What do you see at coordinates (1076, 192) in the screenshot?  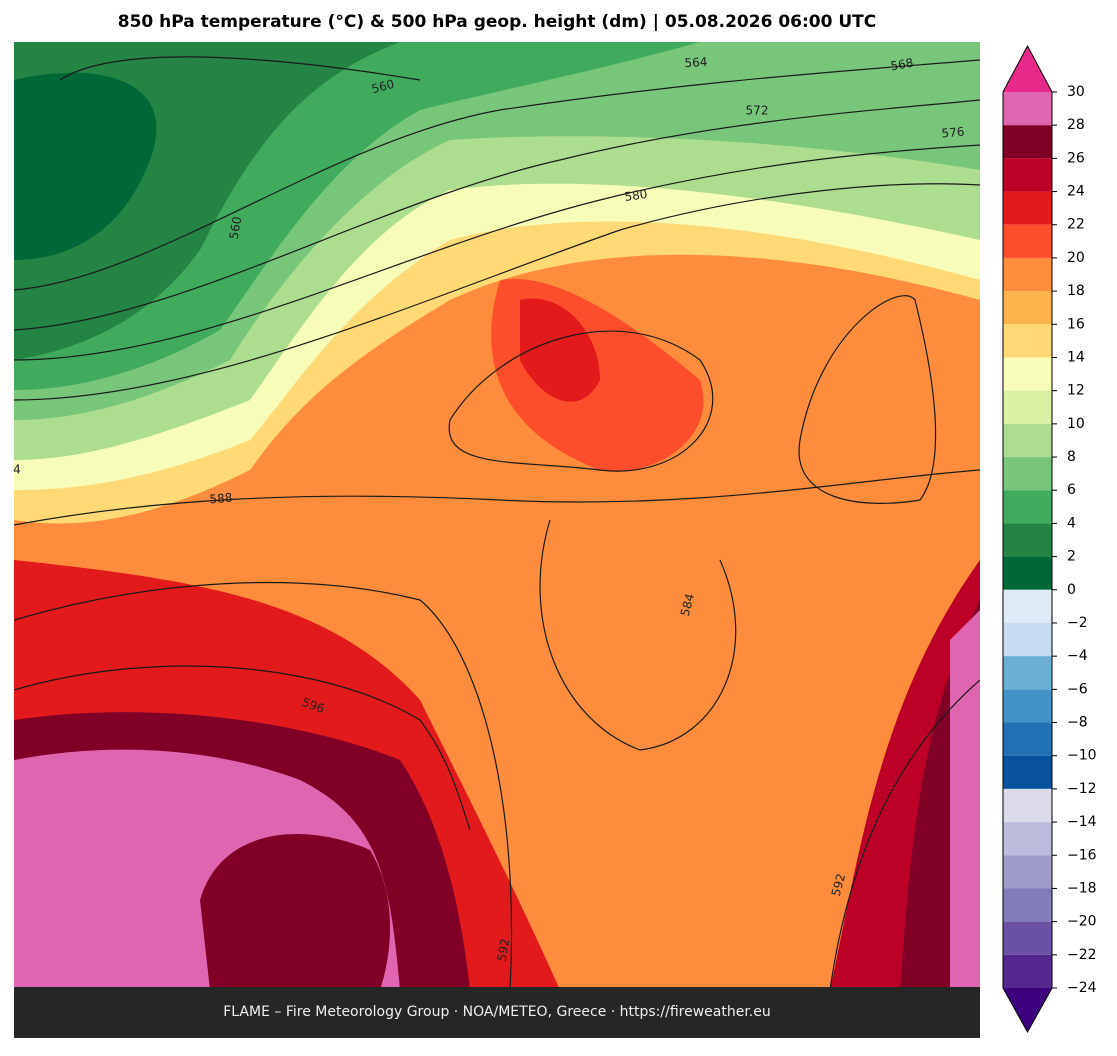 I see `colorbar-tick-label: 24` at bounding box center [1076, 192].